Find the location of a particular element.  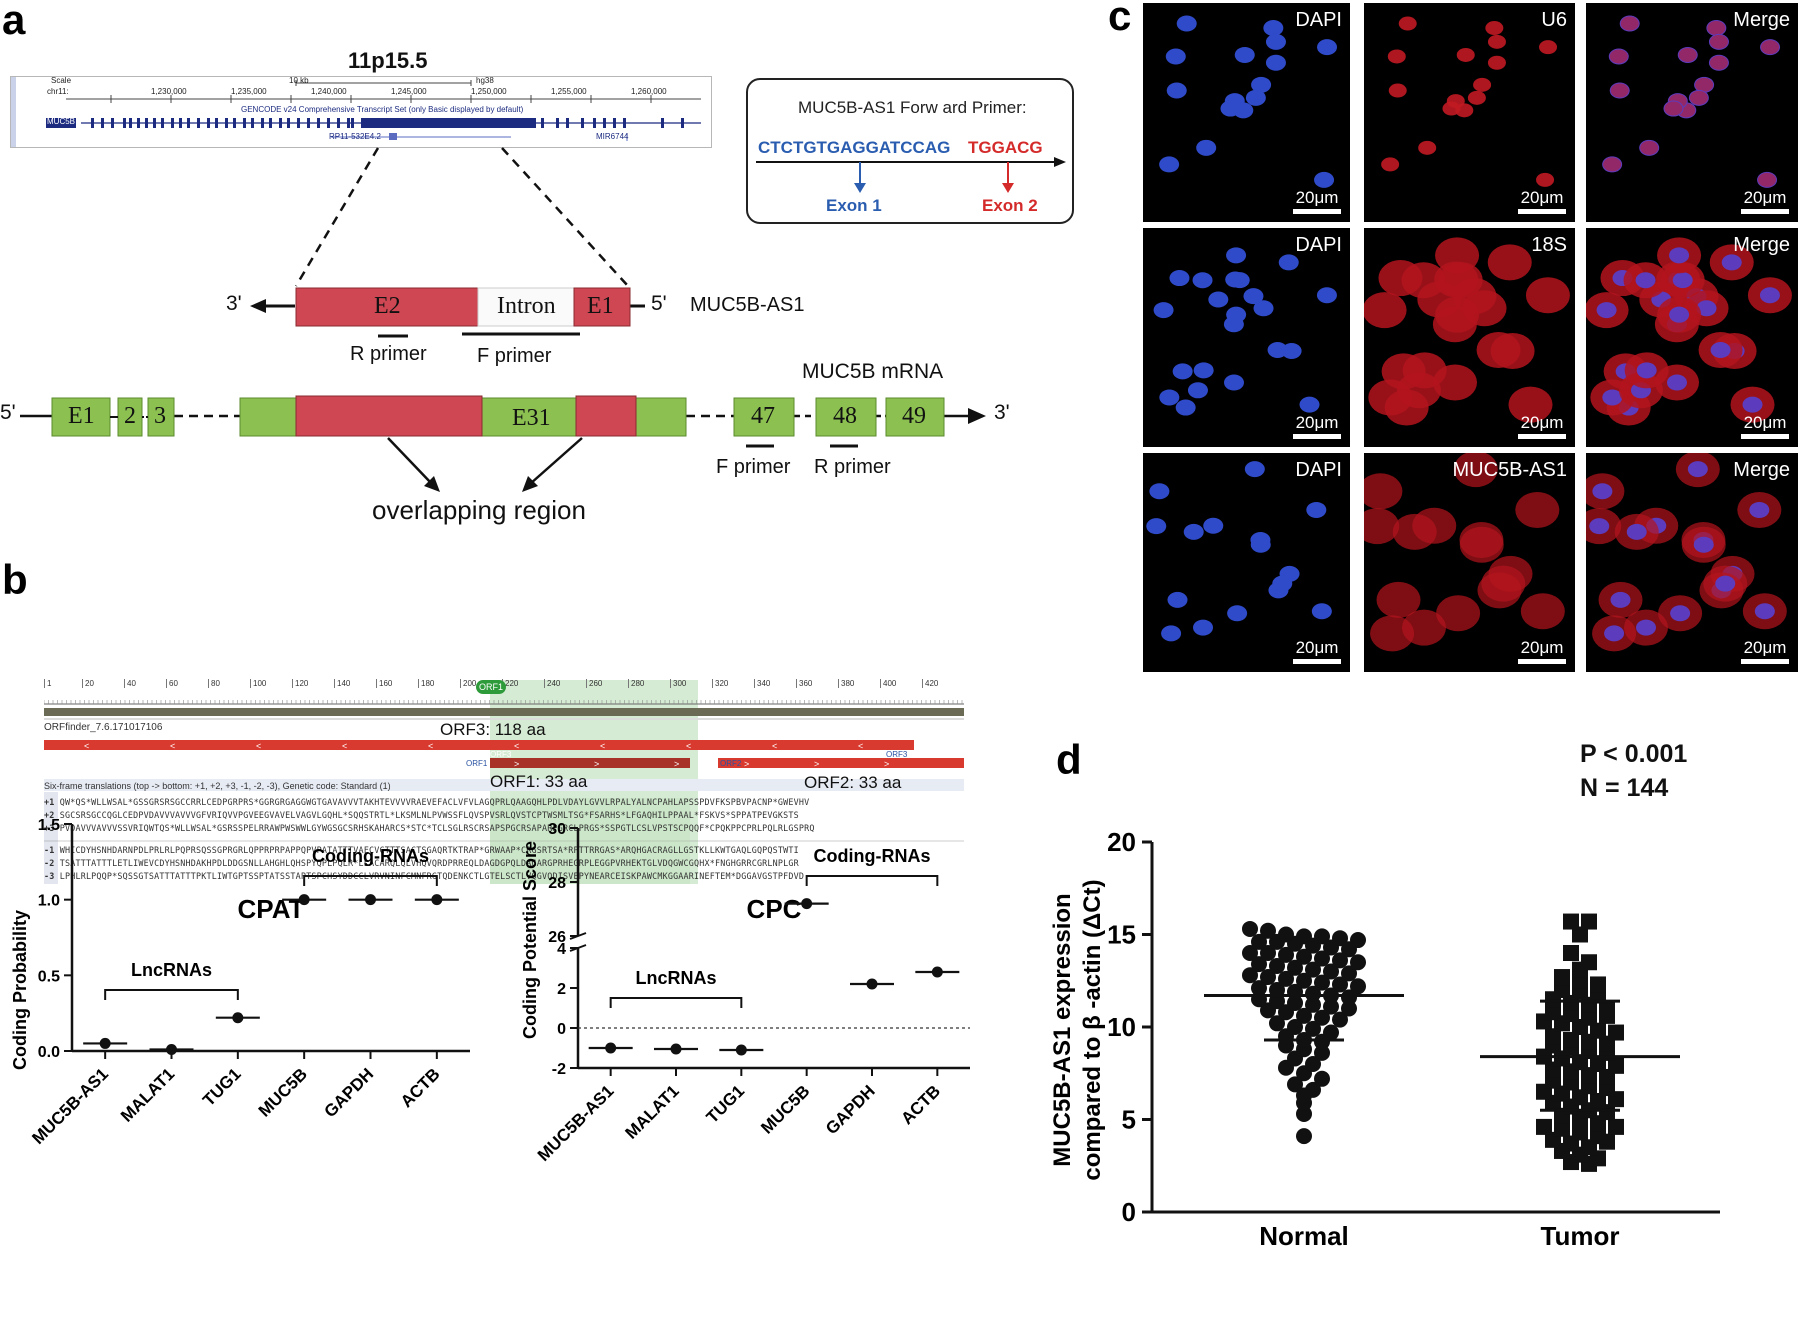

orf2-direction-arrow: > is located at coordinates (816, 764).